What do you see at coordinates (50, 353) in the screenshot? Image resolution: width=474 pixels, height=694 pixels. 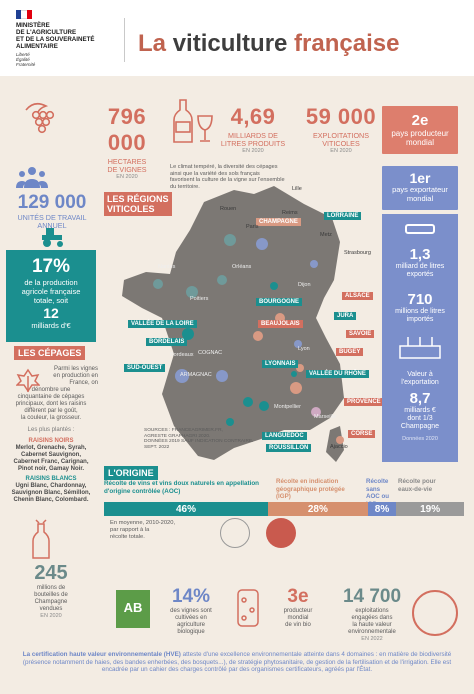 I see `cepages-title: LES CÉPAGES` at bounding box center [50, 353].